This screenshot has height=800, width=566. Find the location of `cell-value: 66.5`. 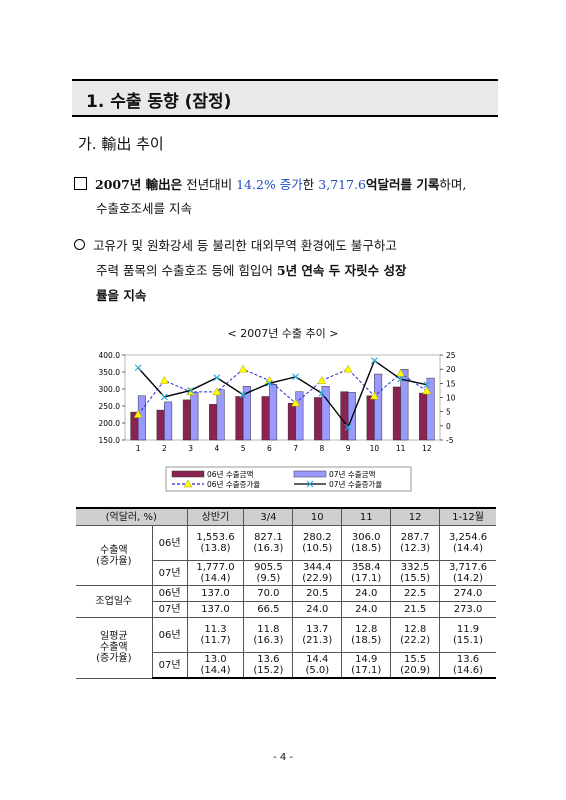

cell-value: 66.5 is located at coordinates (268, 609).